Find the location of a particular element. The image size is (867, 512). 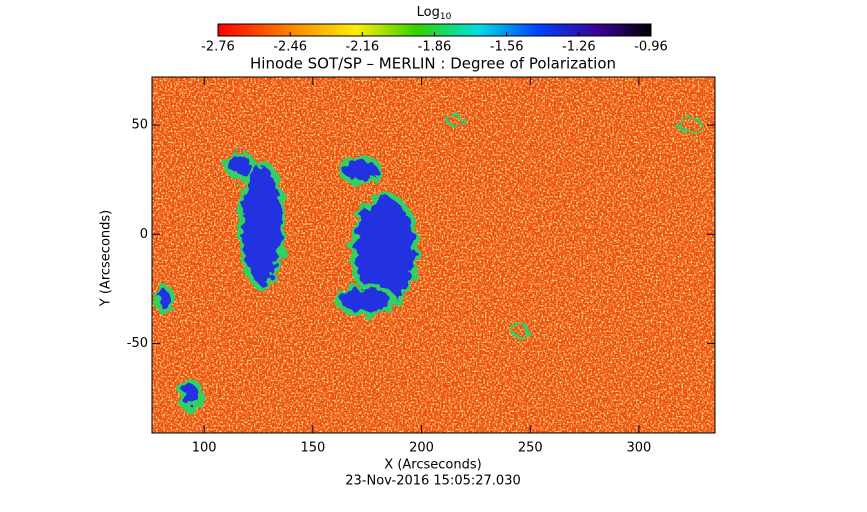

x-axis-label: X (Arcseconds) is located at coordinates (432, 465).